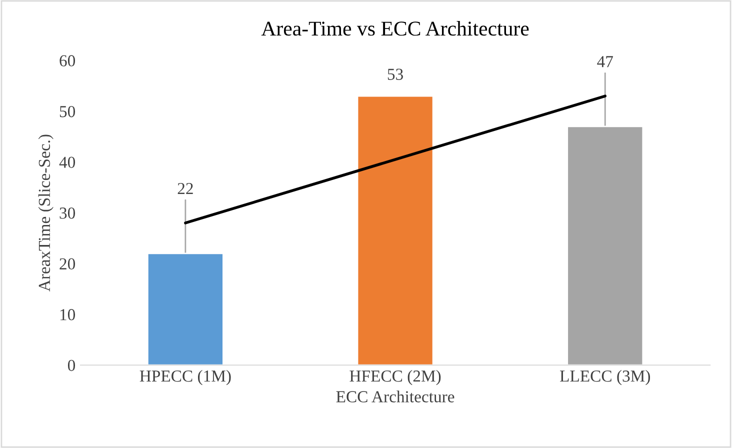 This screenshot has width=732, height=448. Describe the element at coordinates (605, 62) in the screenshot. I see `data-label: 47` at that location.